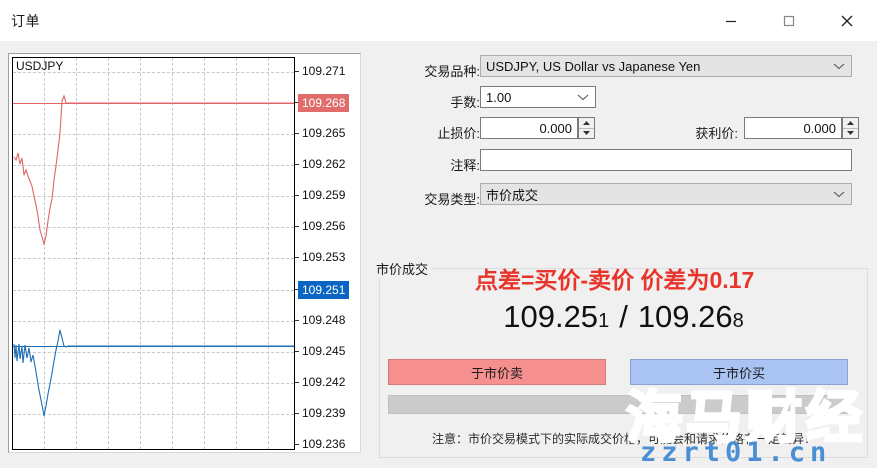  What do you see at coordinates (40, 66) in the screenshot?
I see `chart-symbol-label: USDJPY` at bounding box center [40, 66].